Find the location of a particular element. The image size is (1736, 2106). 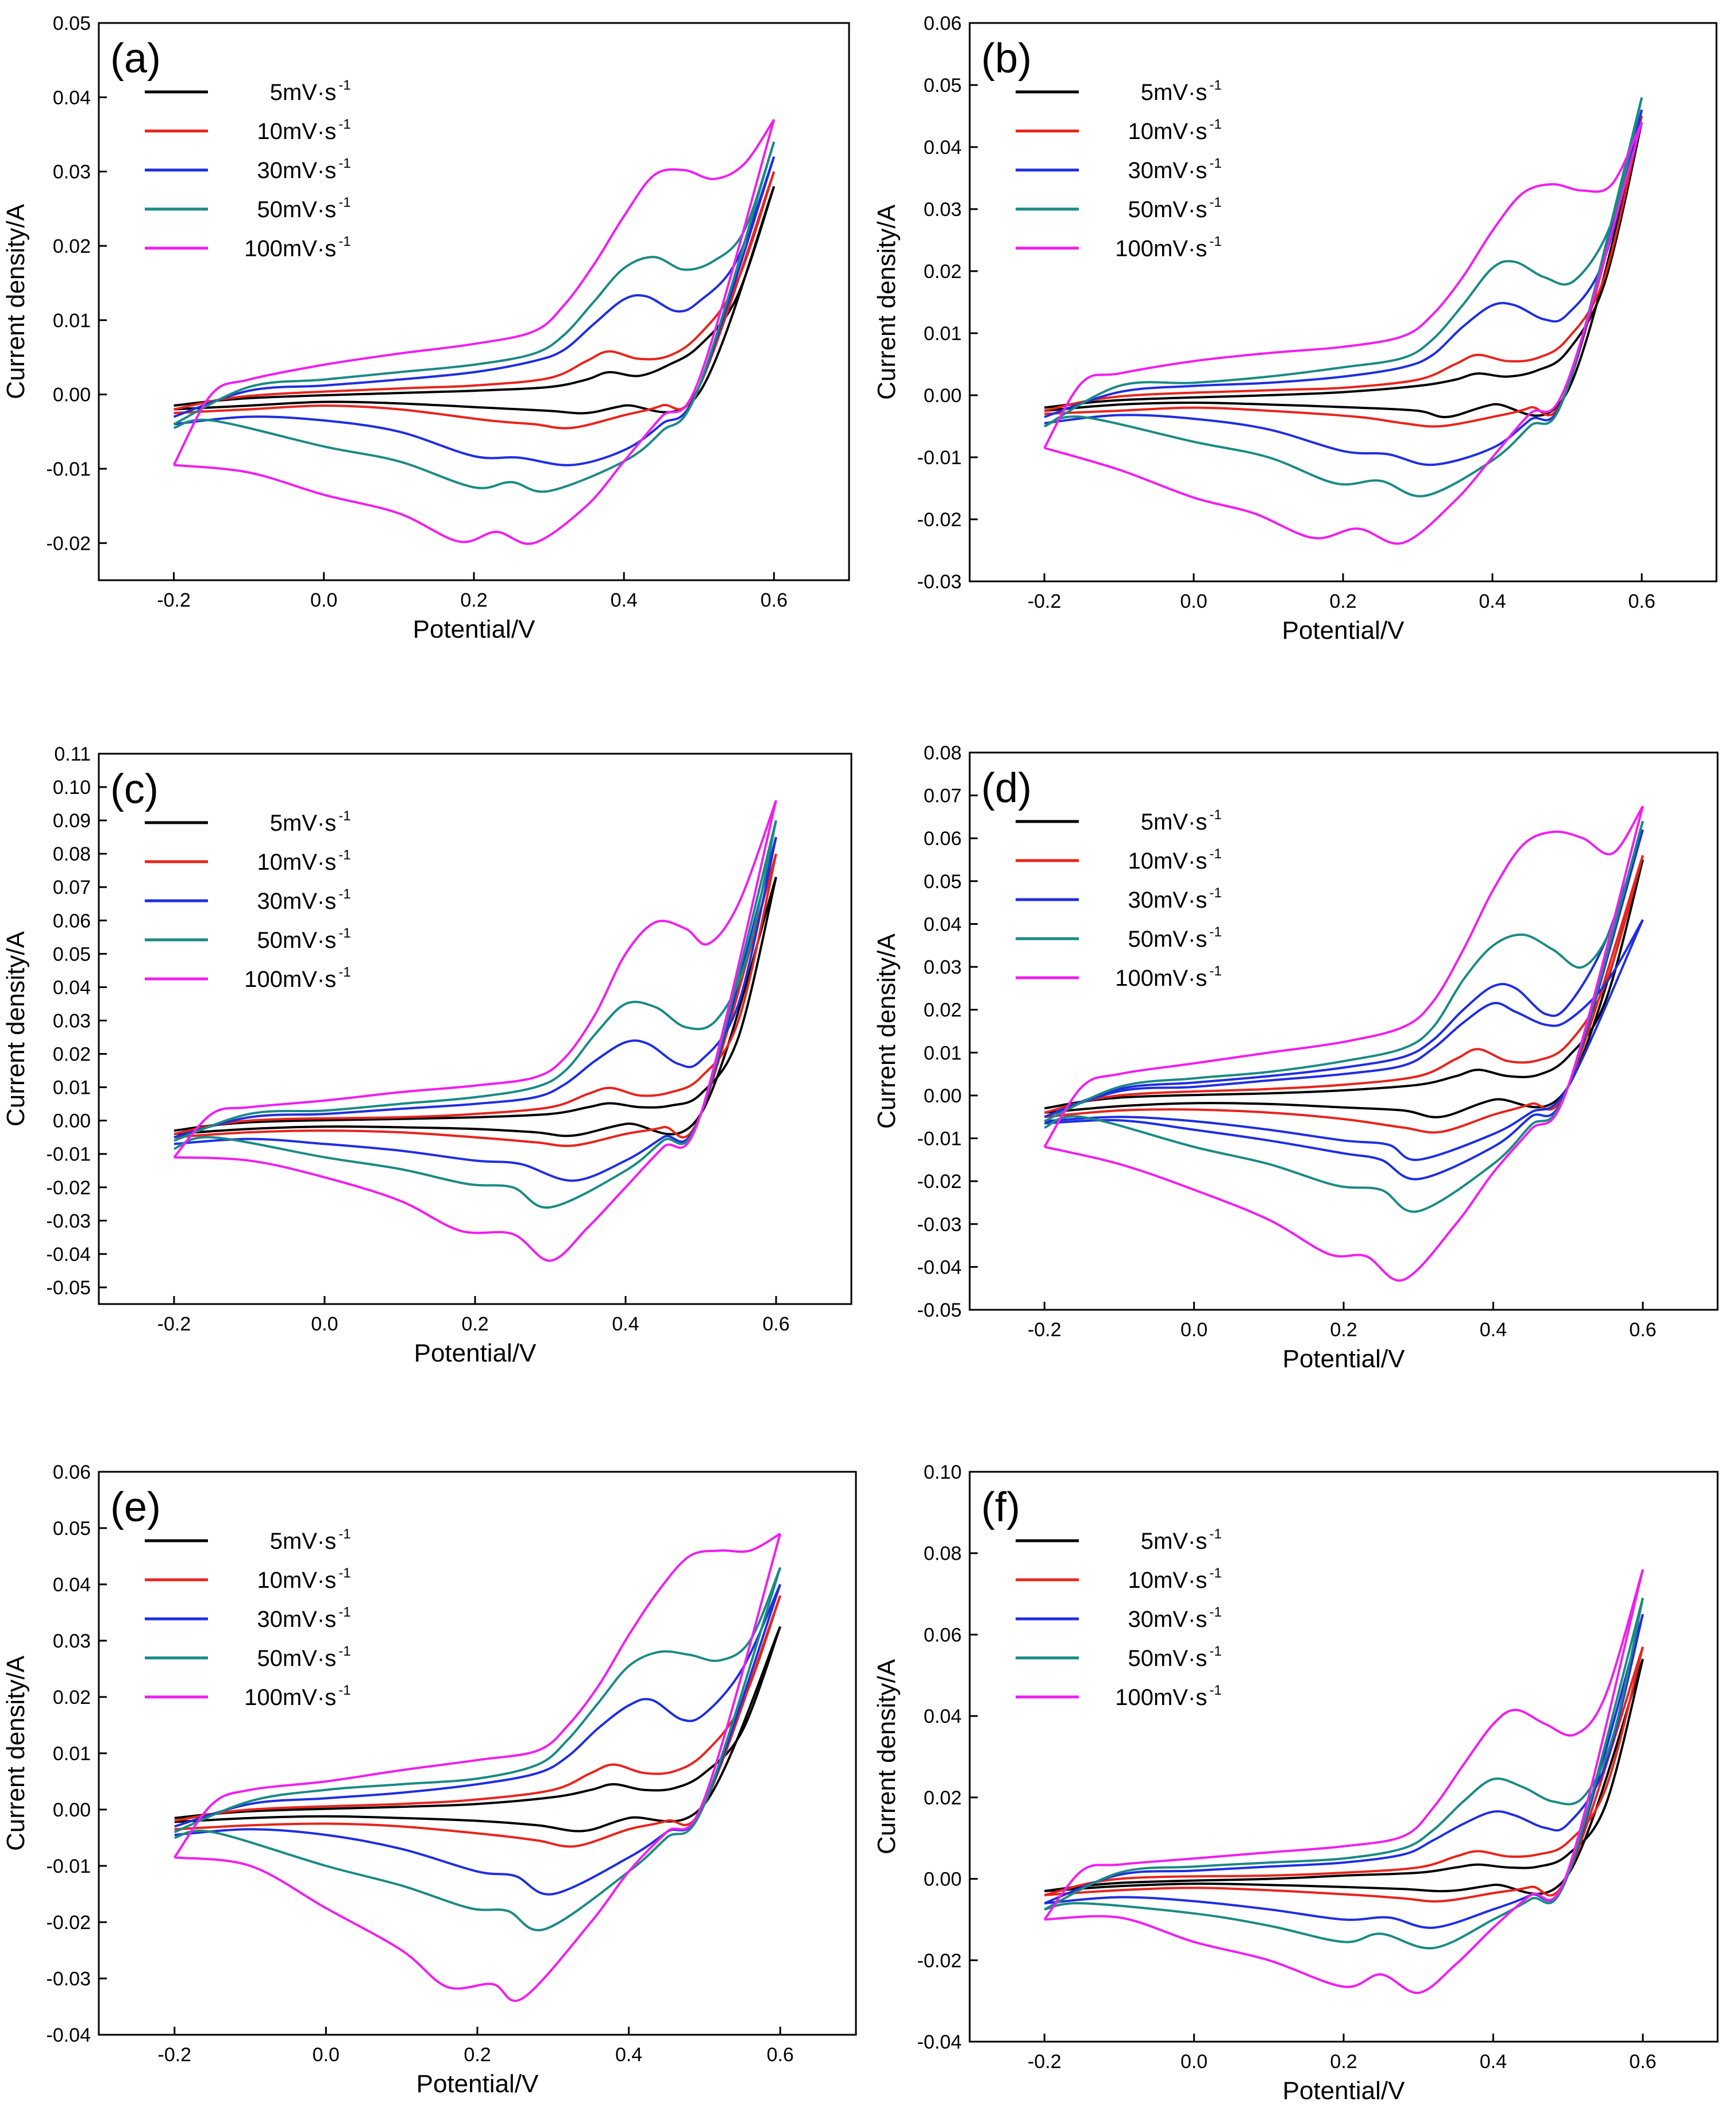

y-tick-label: -0.02 is located at coordinates (69, 544).